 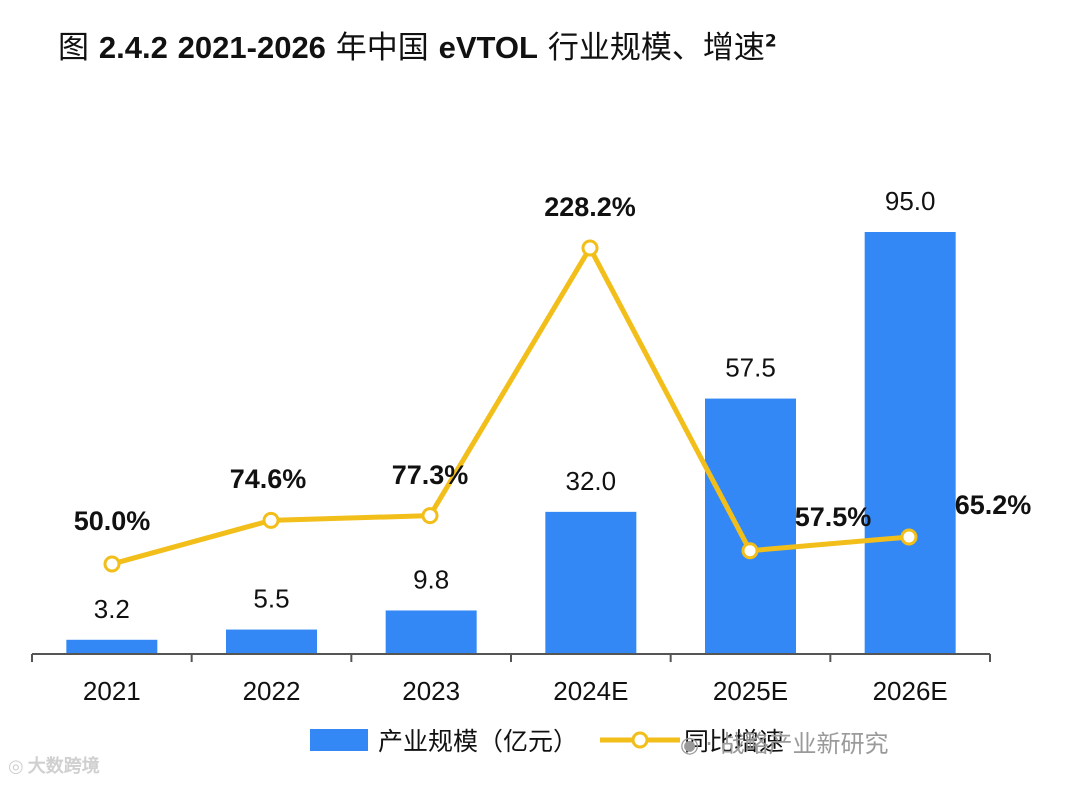 What do you see at coordinates (488, 47) in the screenshot?
I see `title-subject: eVTOL` at bounding box center [488, 47].